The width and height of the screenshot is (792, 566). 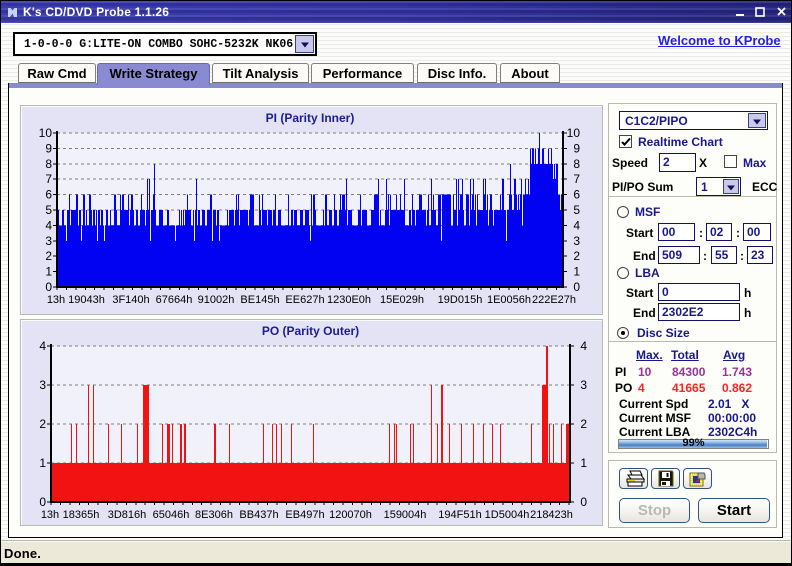 I want to click on svg-text: 19D015h, so click(x=460, y=300).